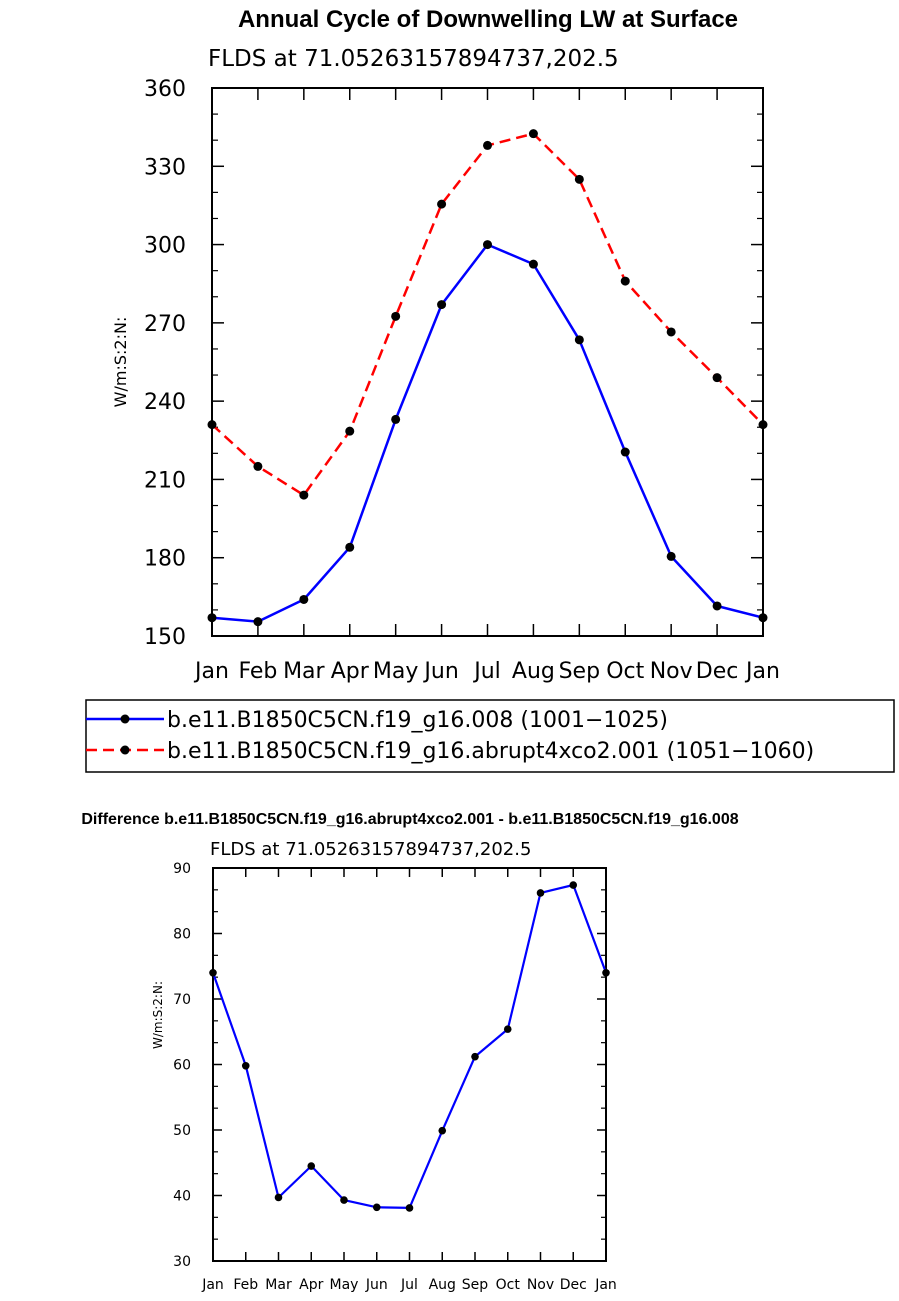 Image resolution: width=899 pixels, height=1301 pixels. I want to click on y-tick-label: 300, so click(165, 246).